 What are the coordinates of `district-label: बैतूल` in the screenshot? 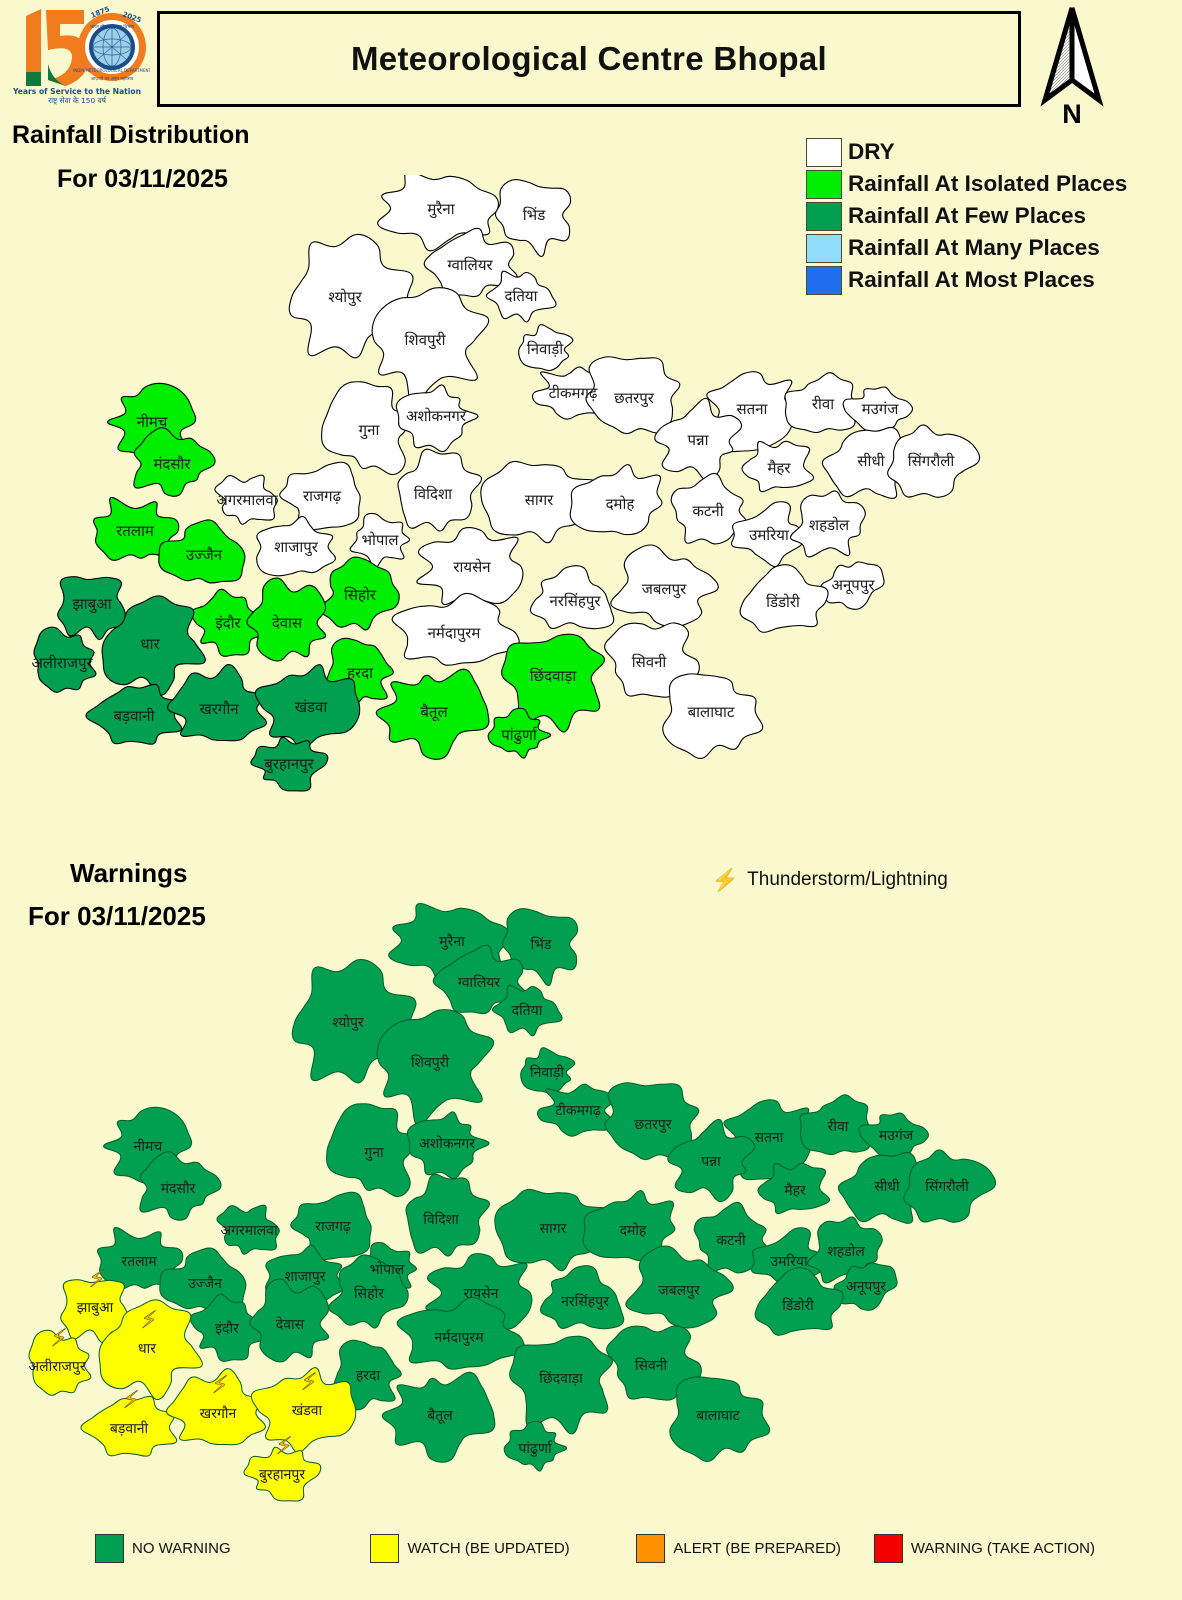 It's located at (434, 712).